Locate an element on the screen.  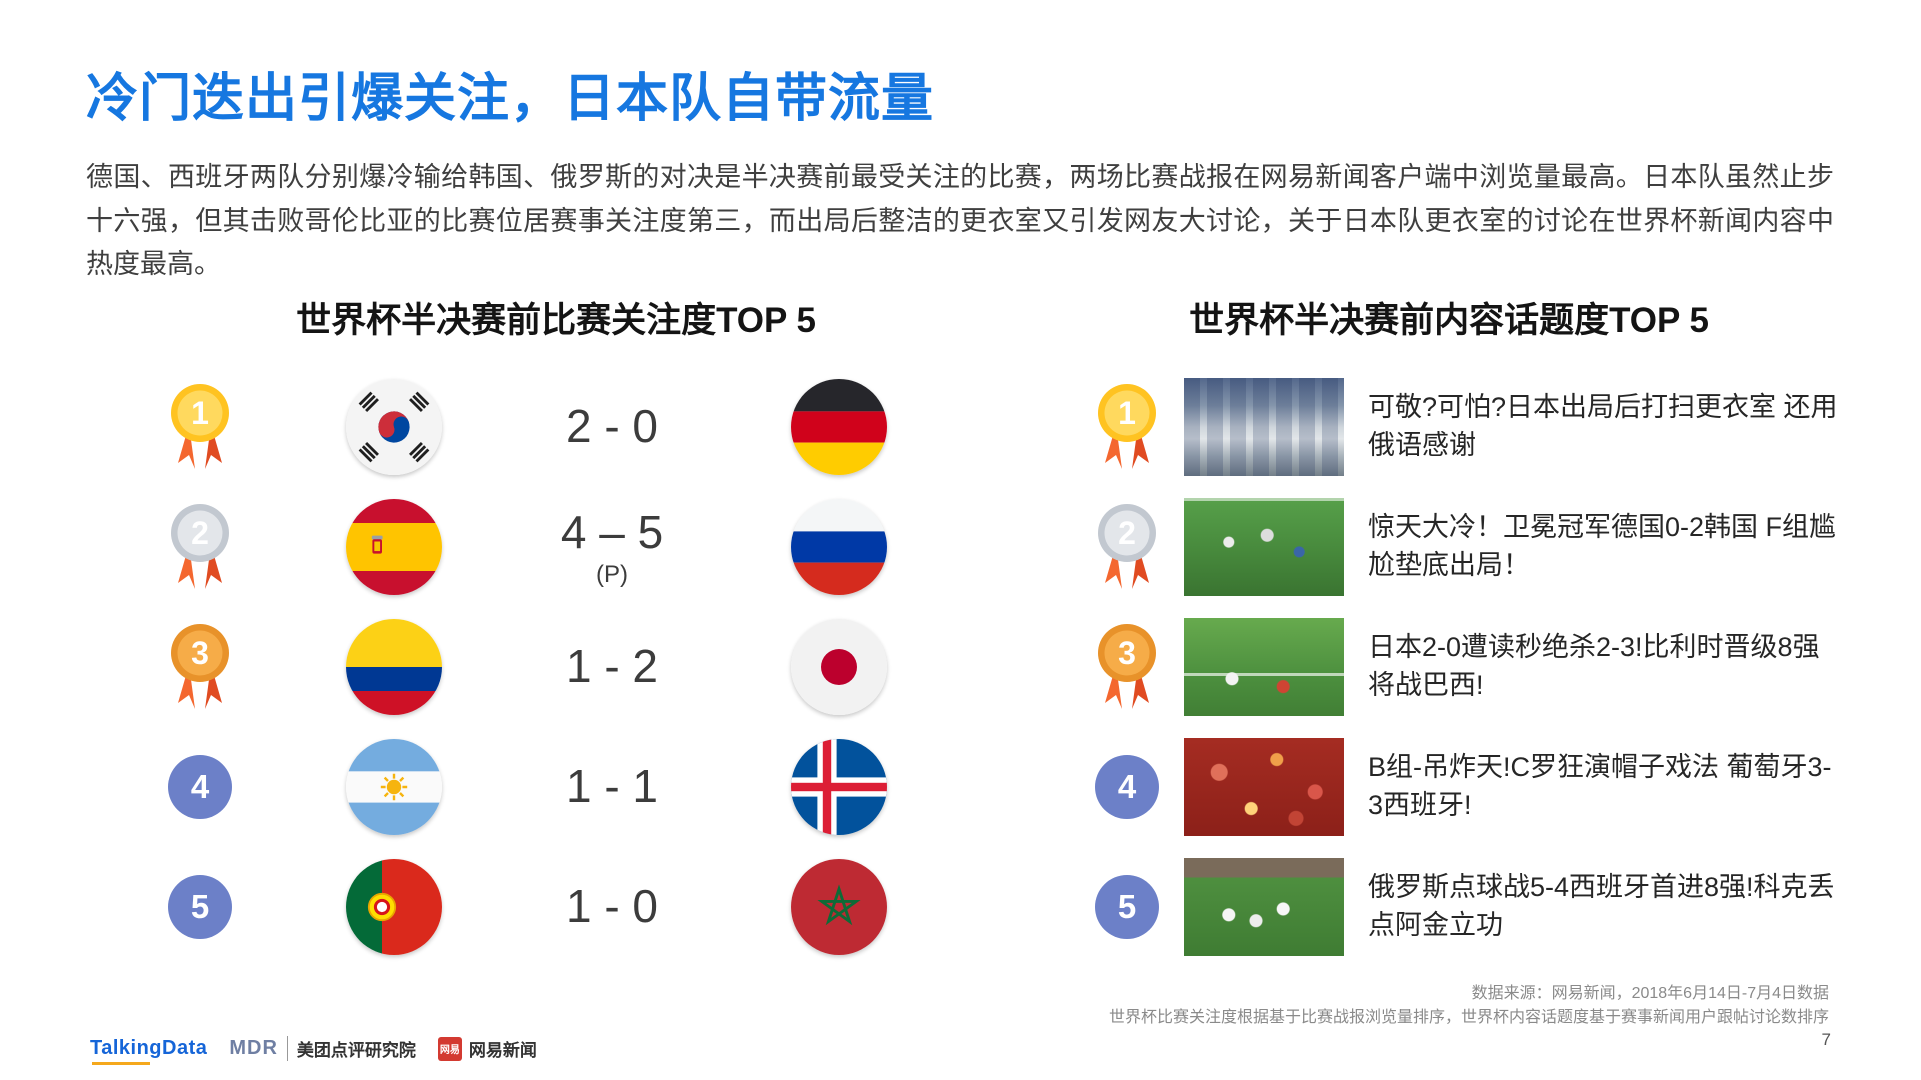
match-score: 1 - 0 is located at coordinates (612, 906).